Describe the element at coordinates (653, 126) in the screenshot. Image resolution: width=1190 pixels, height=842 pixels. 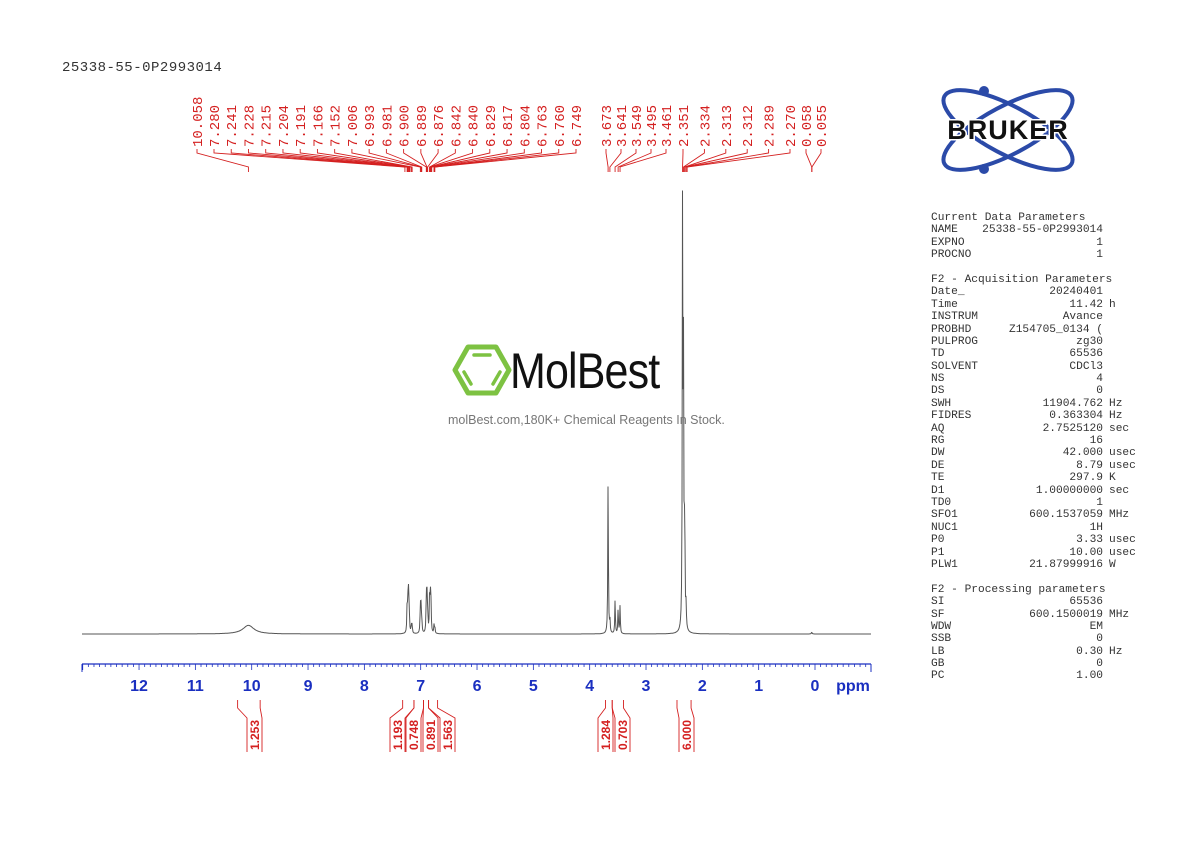
I see `peak-label: 3.495` at that location.